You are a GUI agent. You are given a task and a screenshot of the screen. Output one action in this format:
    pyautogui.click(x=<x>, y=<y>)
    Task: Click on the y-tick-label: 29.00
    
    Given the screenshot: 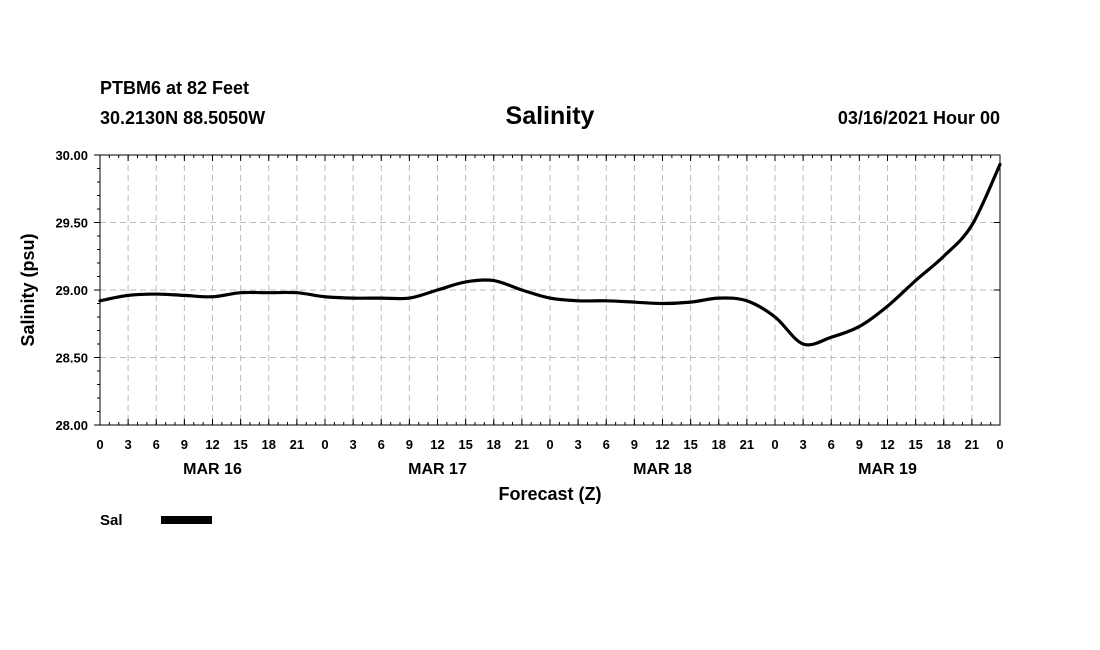 What is the action you would take?
    pyautogui.click(x=71, y=290)
    